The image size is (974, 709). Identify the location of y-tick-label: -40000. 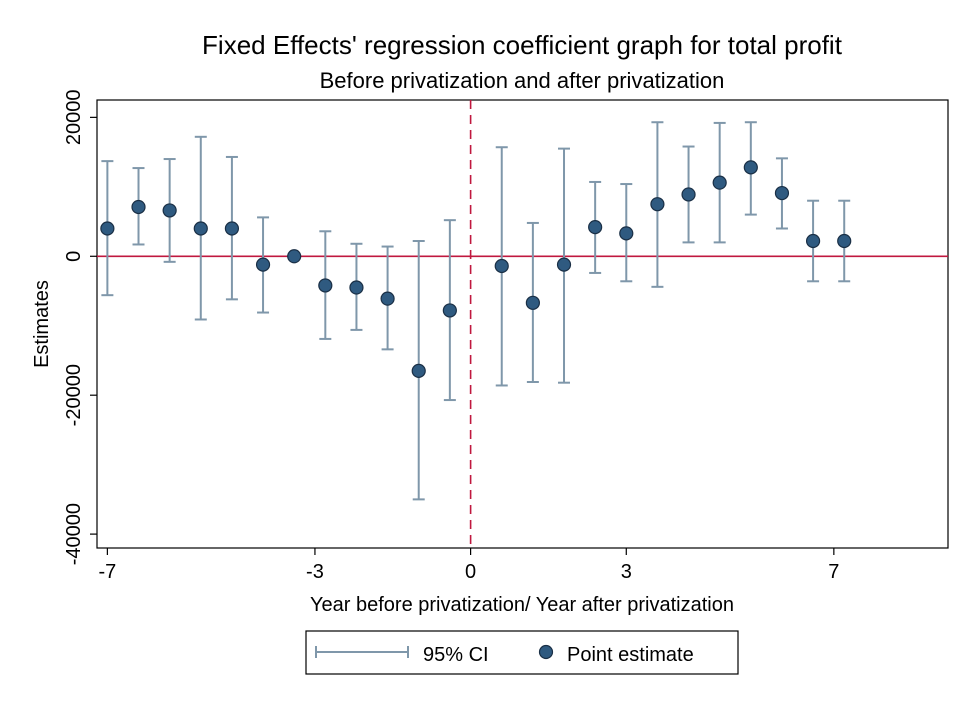
(74, 534).